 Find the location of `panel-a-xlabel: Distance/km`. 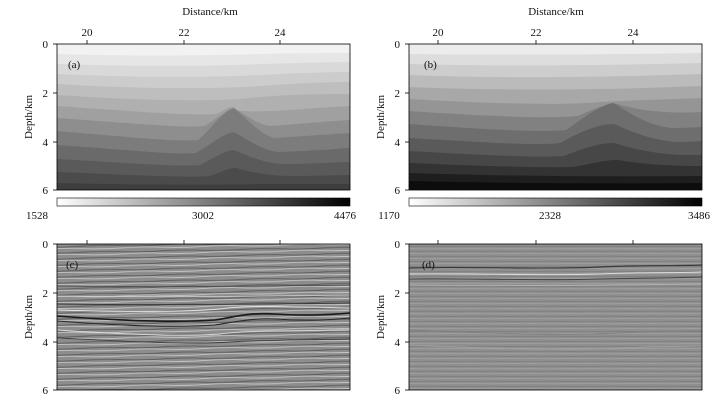

panel-a-xlabel: Distance/km is located at coordinates (210, 12).